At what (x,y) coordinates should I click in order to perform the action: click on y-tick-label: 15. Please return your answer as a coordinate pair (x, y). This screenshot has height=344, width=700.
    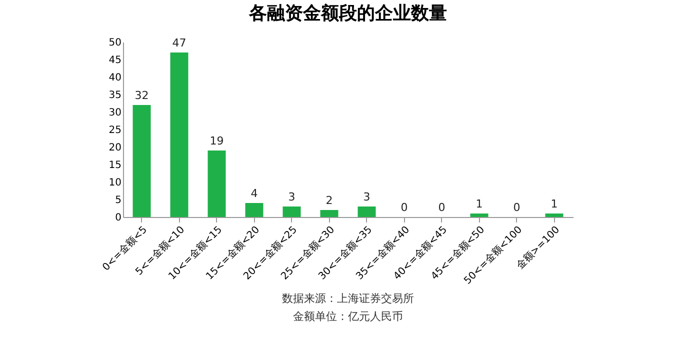
    Looking at the image, I should click on (115, 165).